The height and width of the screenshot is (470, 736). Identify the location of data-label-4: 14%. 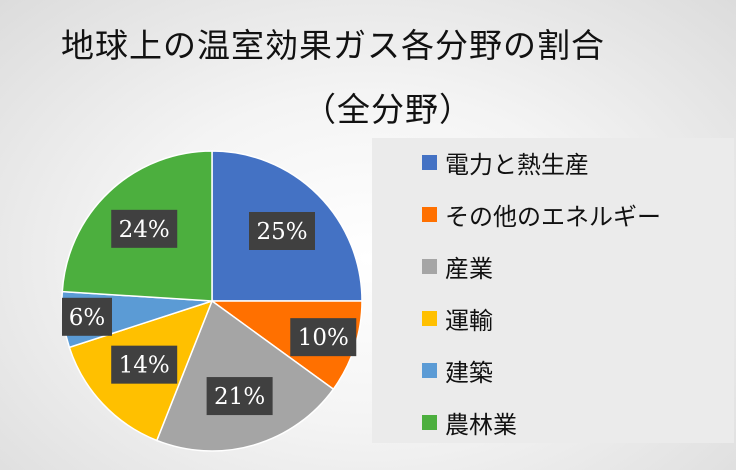
(144, 364).